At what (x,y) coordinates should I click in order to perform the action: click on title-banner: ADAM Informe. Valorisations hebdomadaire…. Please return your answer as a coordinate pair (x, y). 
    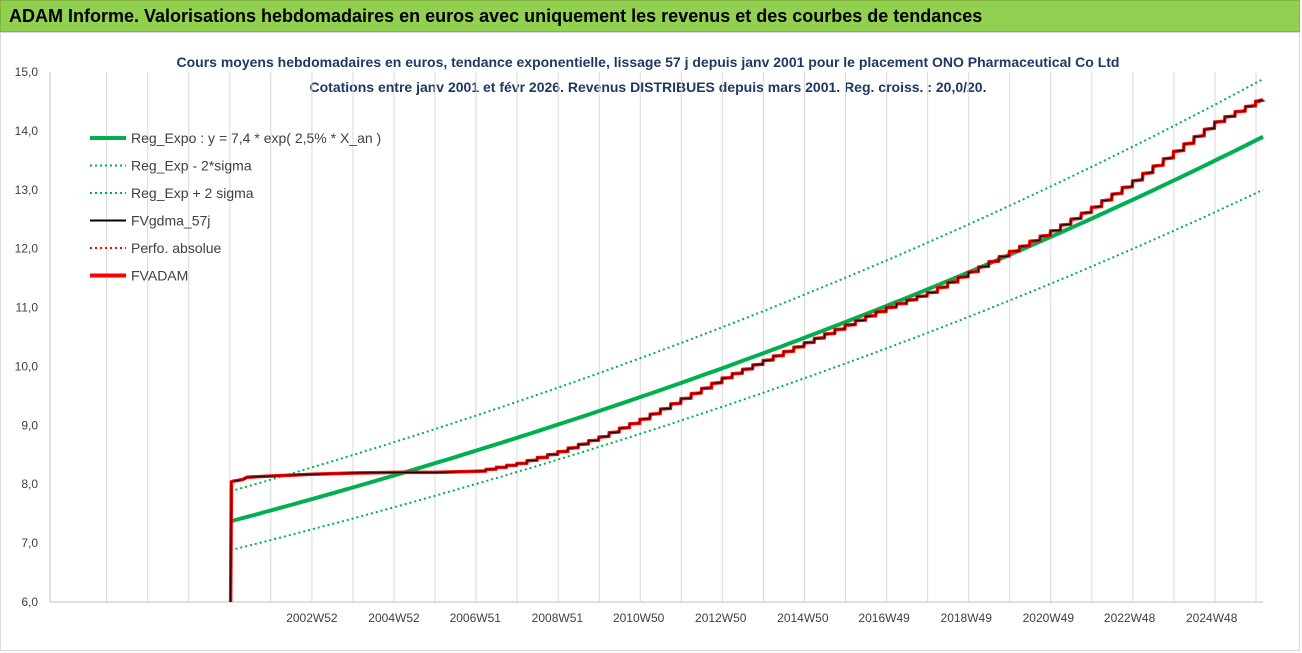
    Looking at the image, I should click on (650, 16).